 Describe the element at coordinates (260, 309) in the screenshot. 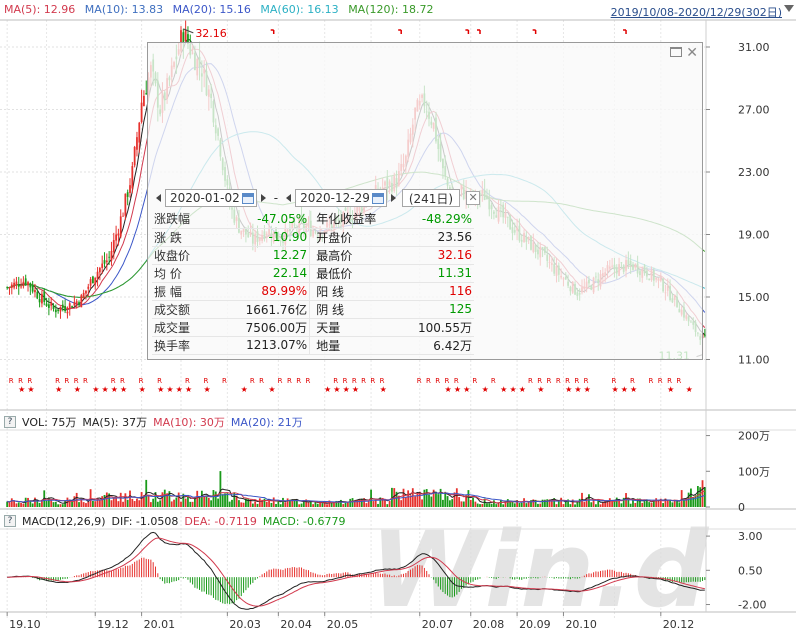

I see `stats-cell: 1661.76亿` at that location.